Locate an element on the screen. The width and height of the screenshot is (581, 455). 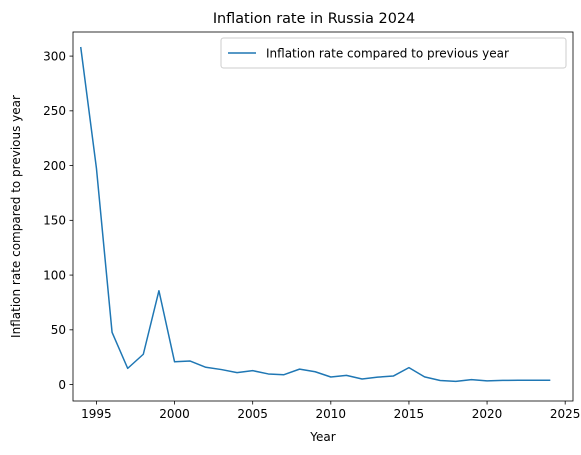
y-tick-label: 0 is located at coordinates (62, 385).